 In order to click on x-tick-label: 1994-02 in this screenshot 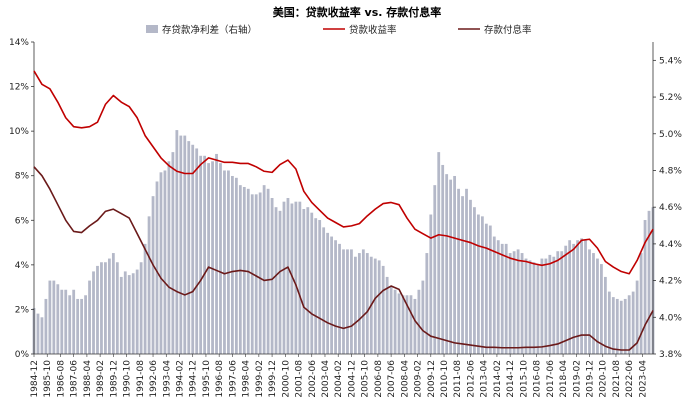, I will do `click(180, 379)`.